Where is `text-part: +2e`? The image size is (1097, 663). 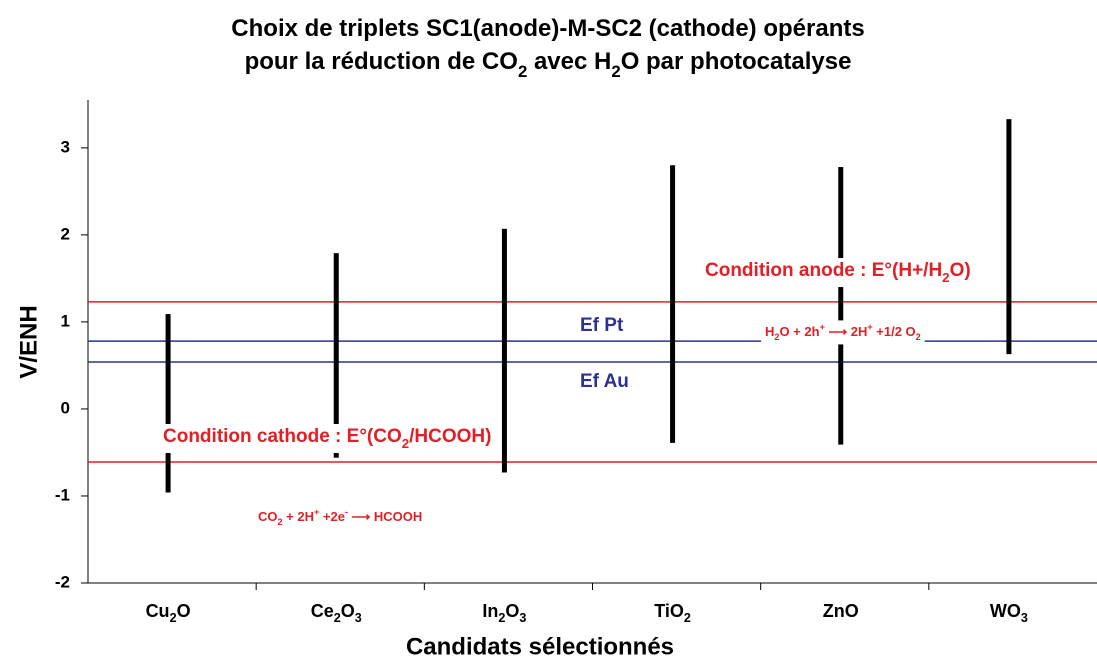
text-part: +2e is located at coordinates (332, 516).